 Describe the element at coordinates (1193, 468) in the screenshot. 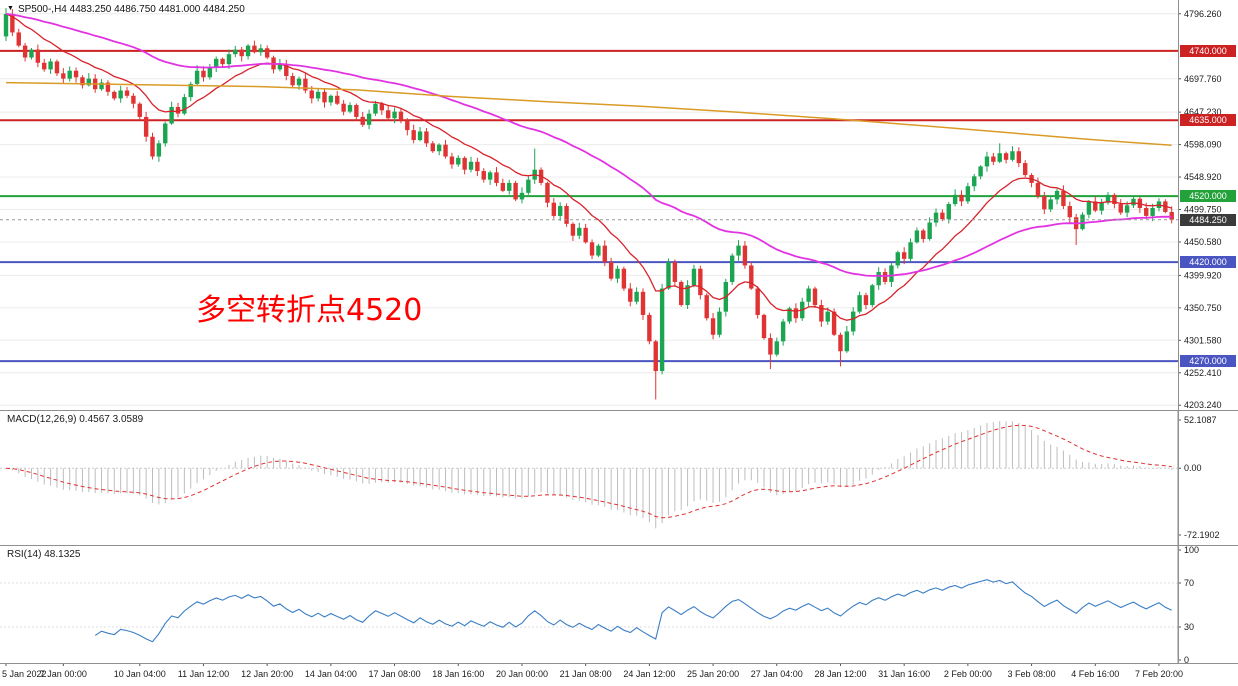

I see `svg-text: 0.00` at that location.